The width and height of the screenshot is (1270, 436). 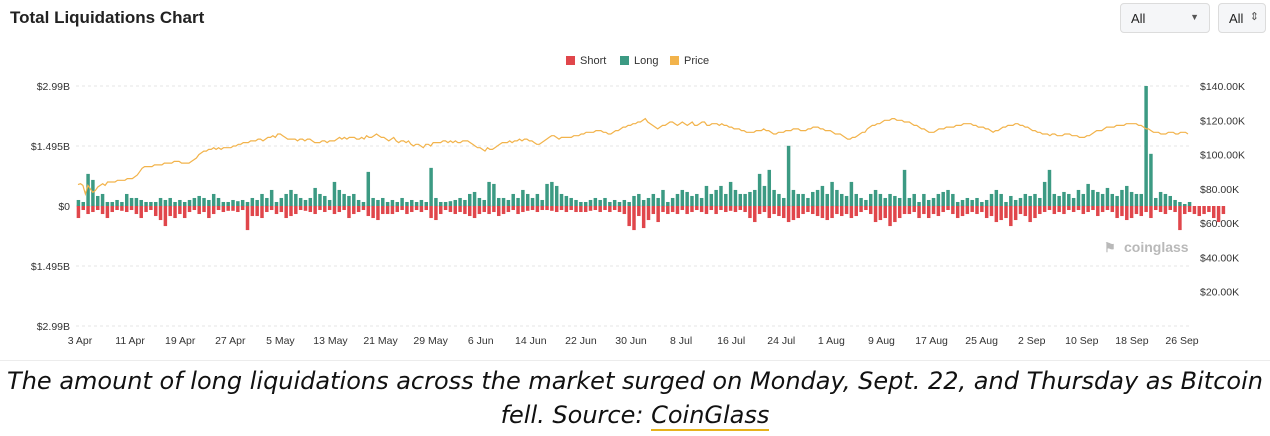 I want to click on x-tick-label: 24 Jul, so click(x=781, y=341).